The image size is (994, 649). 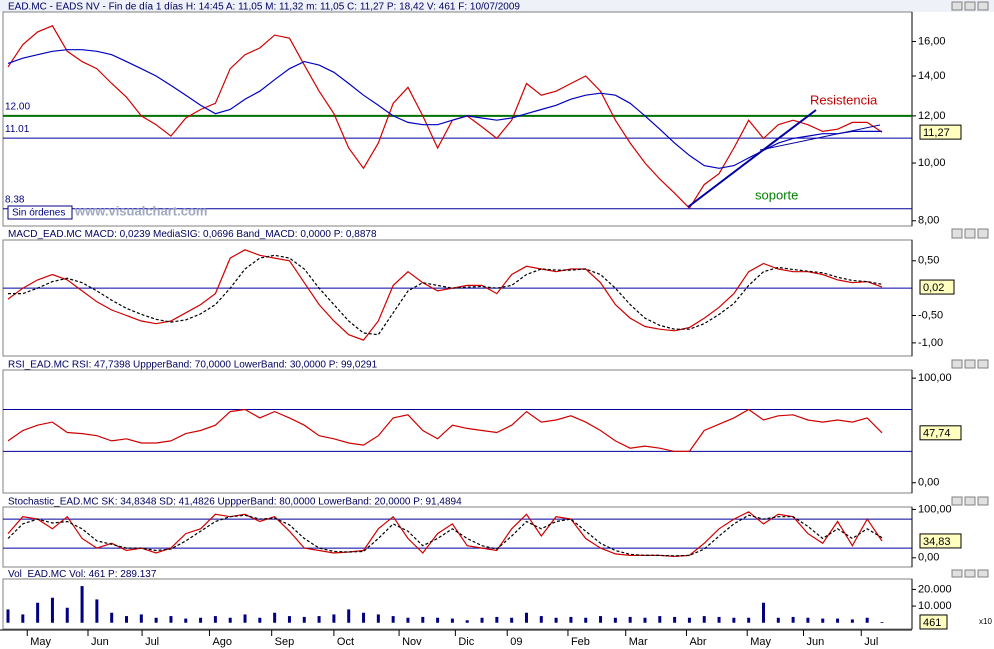 What do you see at coordinates (17, 107) in the screenshot?
I see `band-label: 12.00` at bounding box center [17, 107].